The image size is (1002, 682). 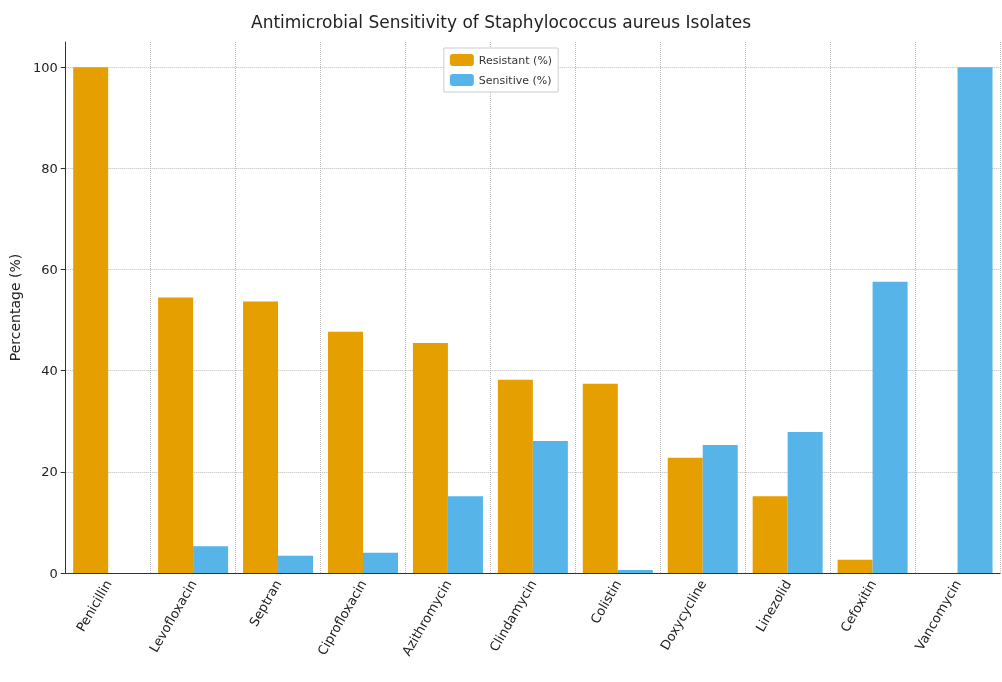 What do you see at coordinates (515, 60) in the screenshot?
I see `legend-label: Resistant (%)` at bounding box center [515, 60].